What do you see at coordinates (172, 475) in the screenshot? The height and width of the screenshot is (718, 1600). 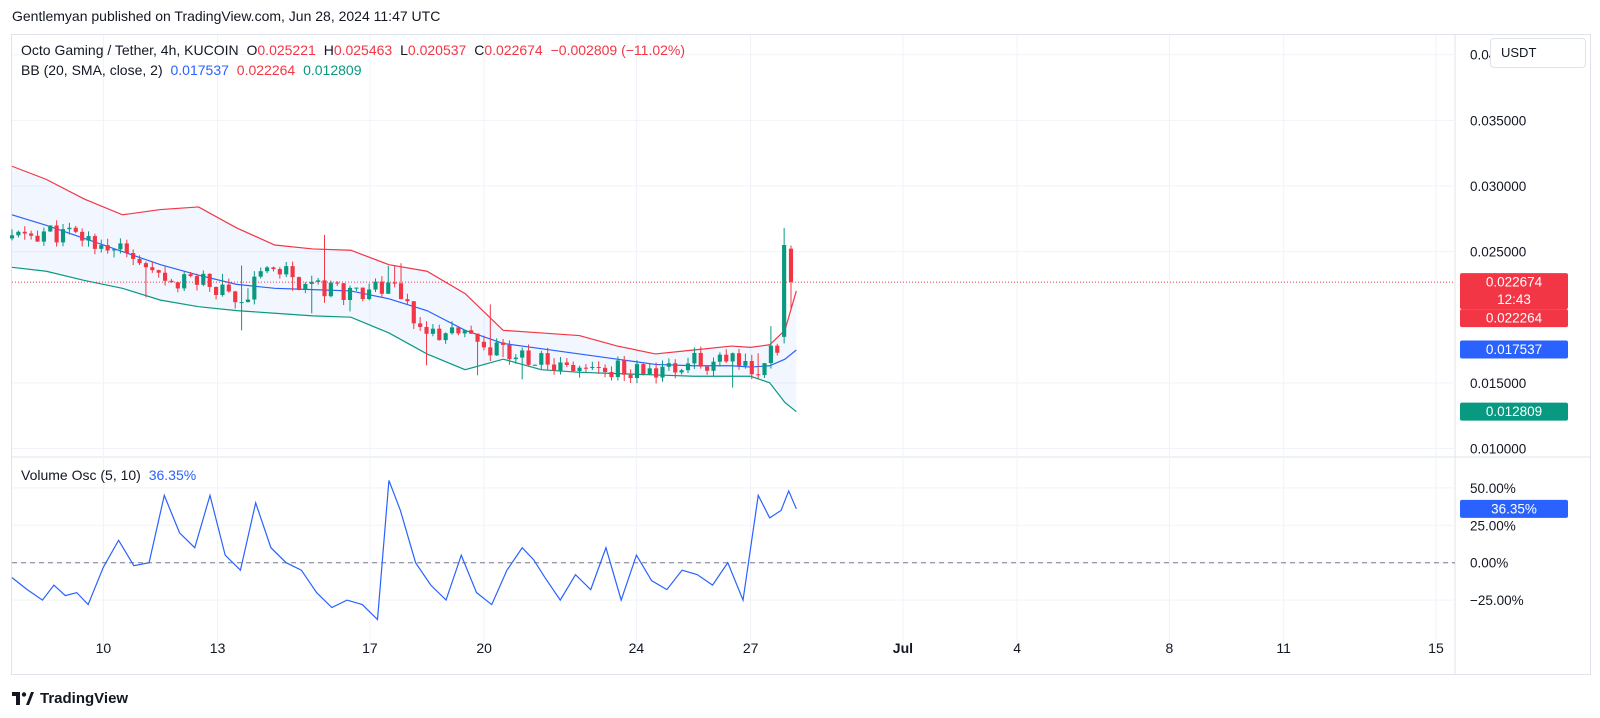 I see `vo-value: 36.35%` at bounding box center [172, 475].